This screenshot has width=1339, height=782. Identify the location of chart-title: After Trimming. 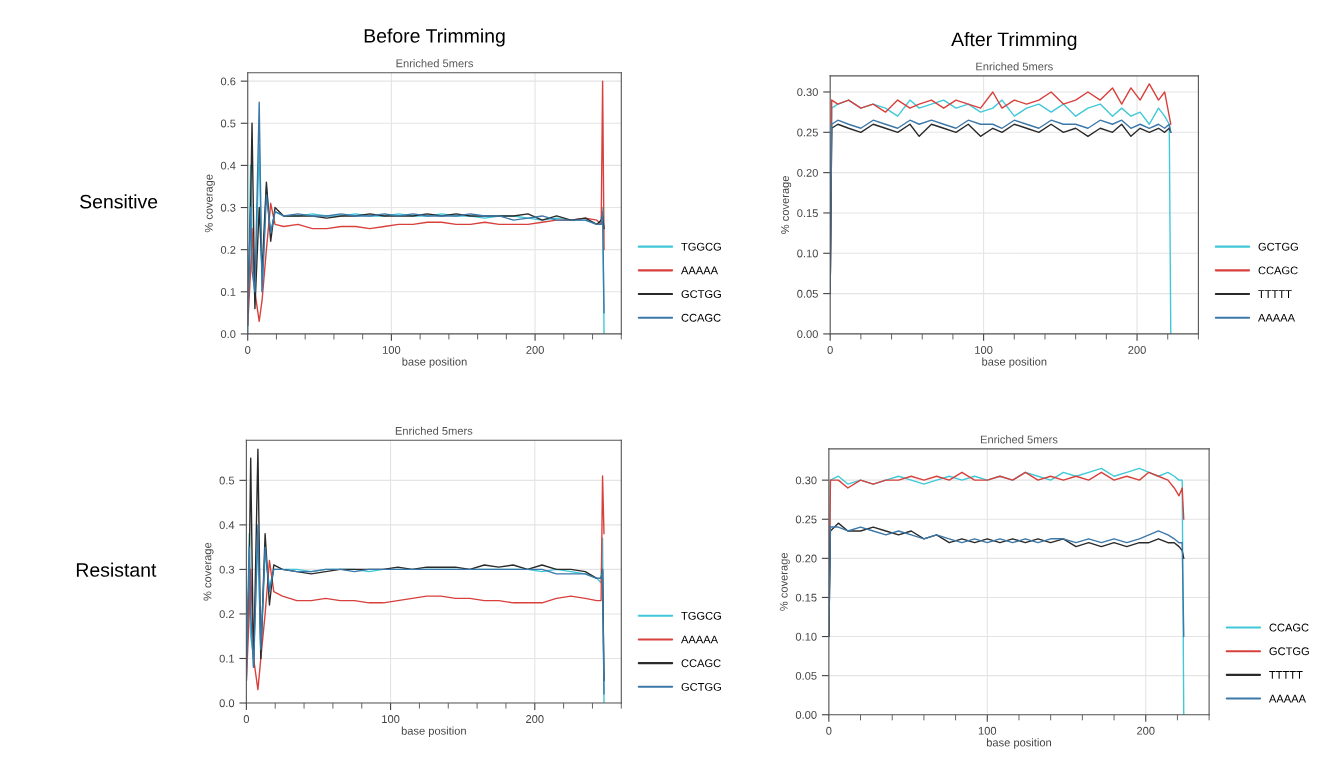
(1014, 41).